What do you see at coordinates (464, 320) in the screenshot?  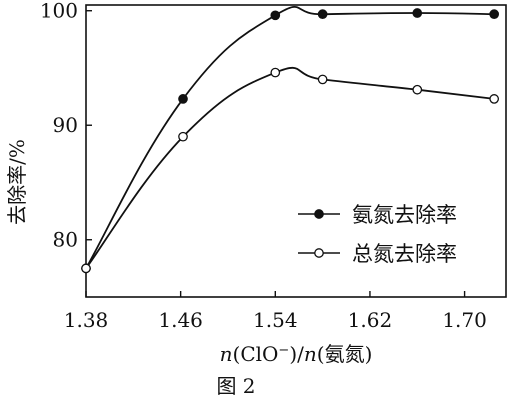 I see `x-tick-label: 1.70` at bounding box center [464, 320].